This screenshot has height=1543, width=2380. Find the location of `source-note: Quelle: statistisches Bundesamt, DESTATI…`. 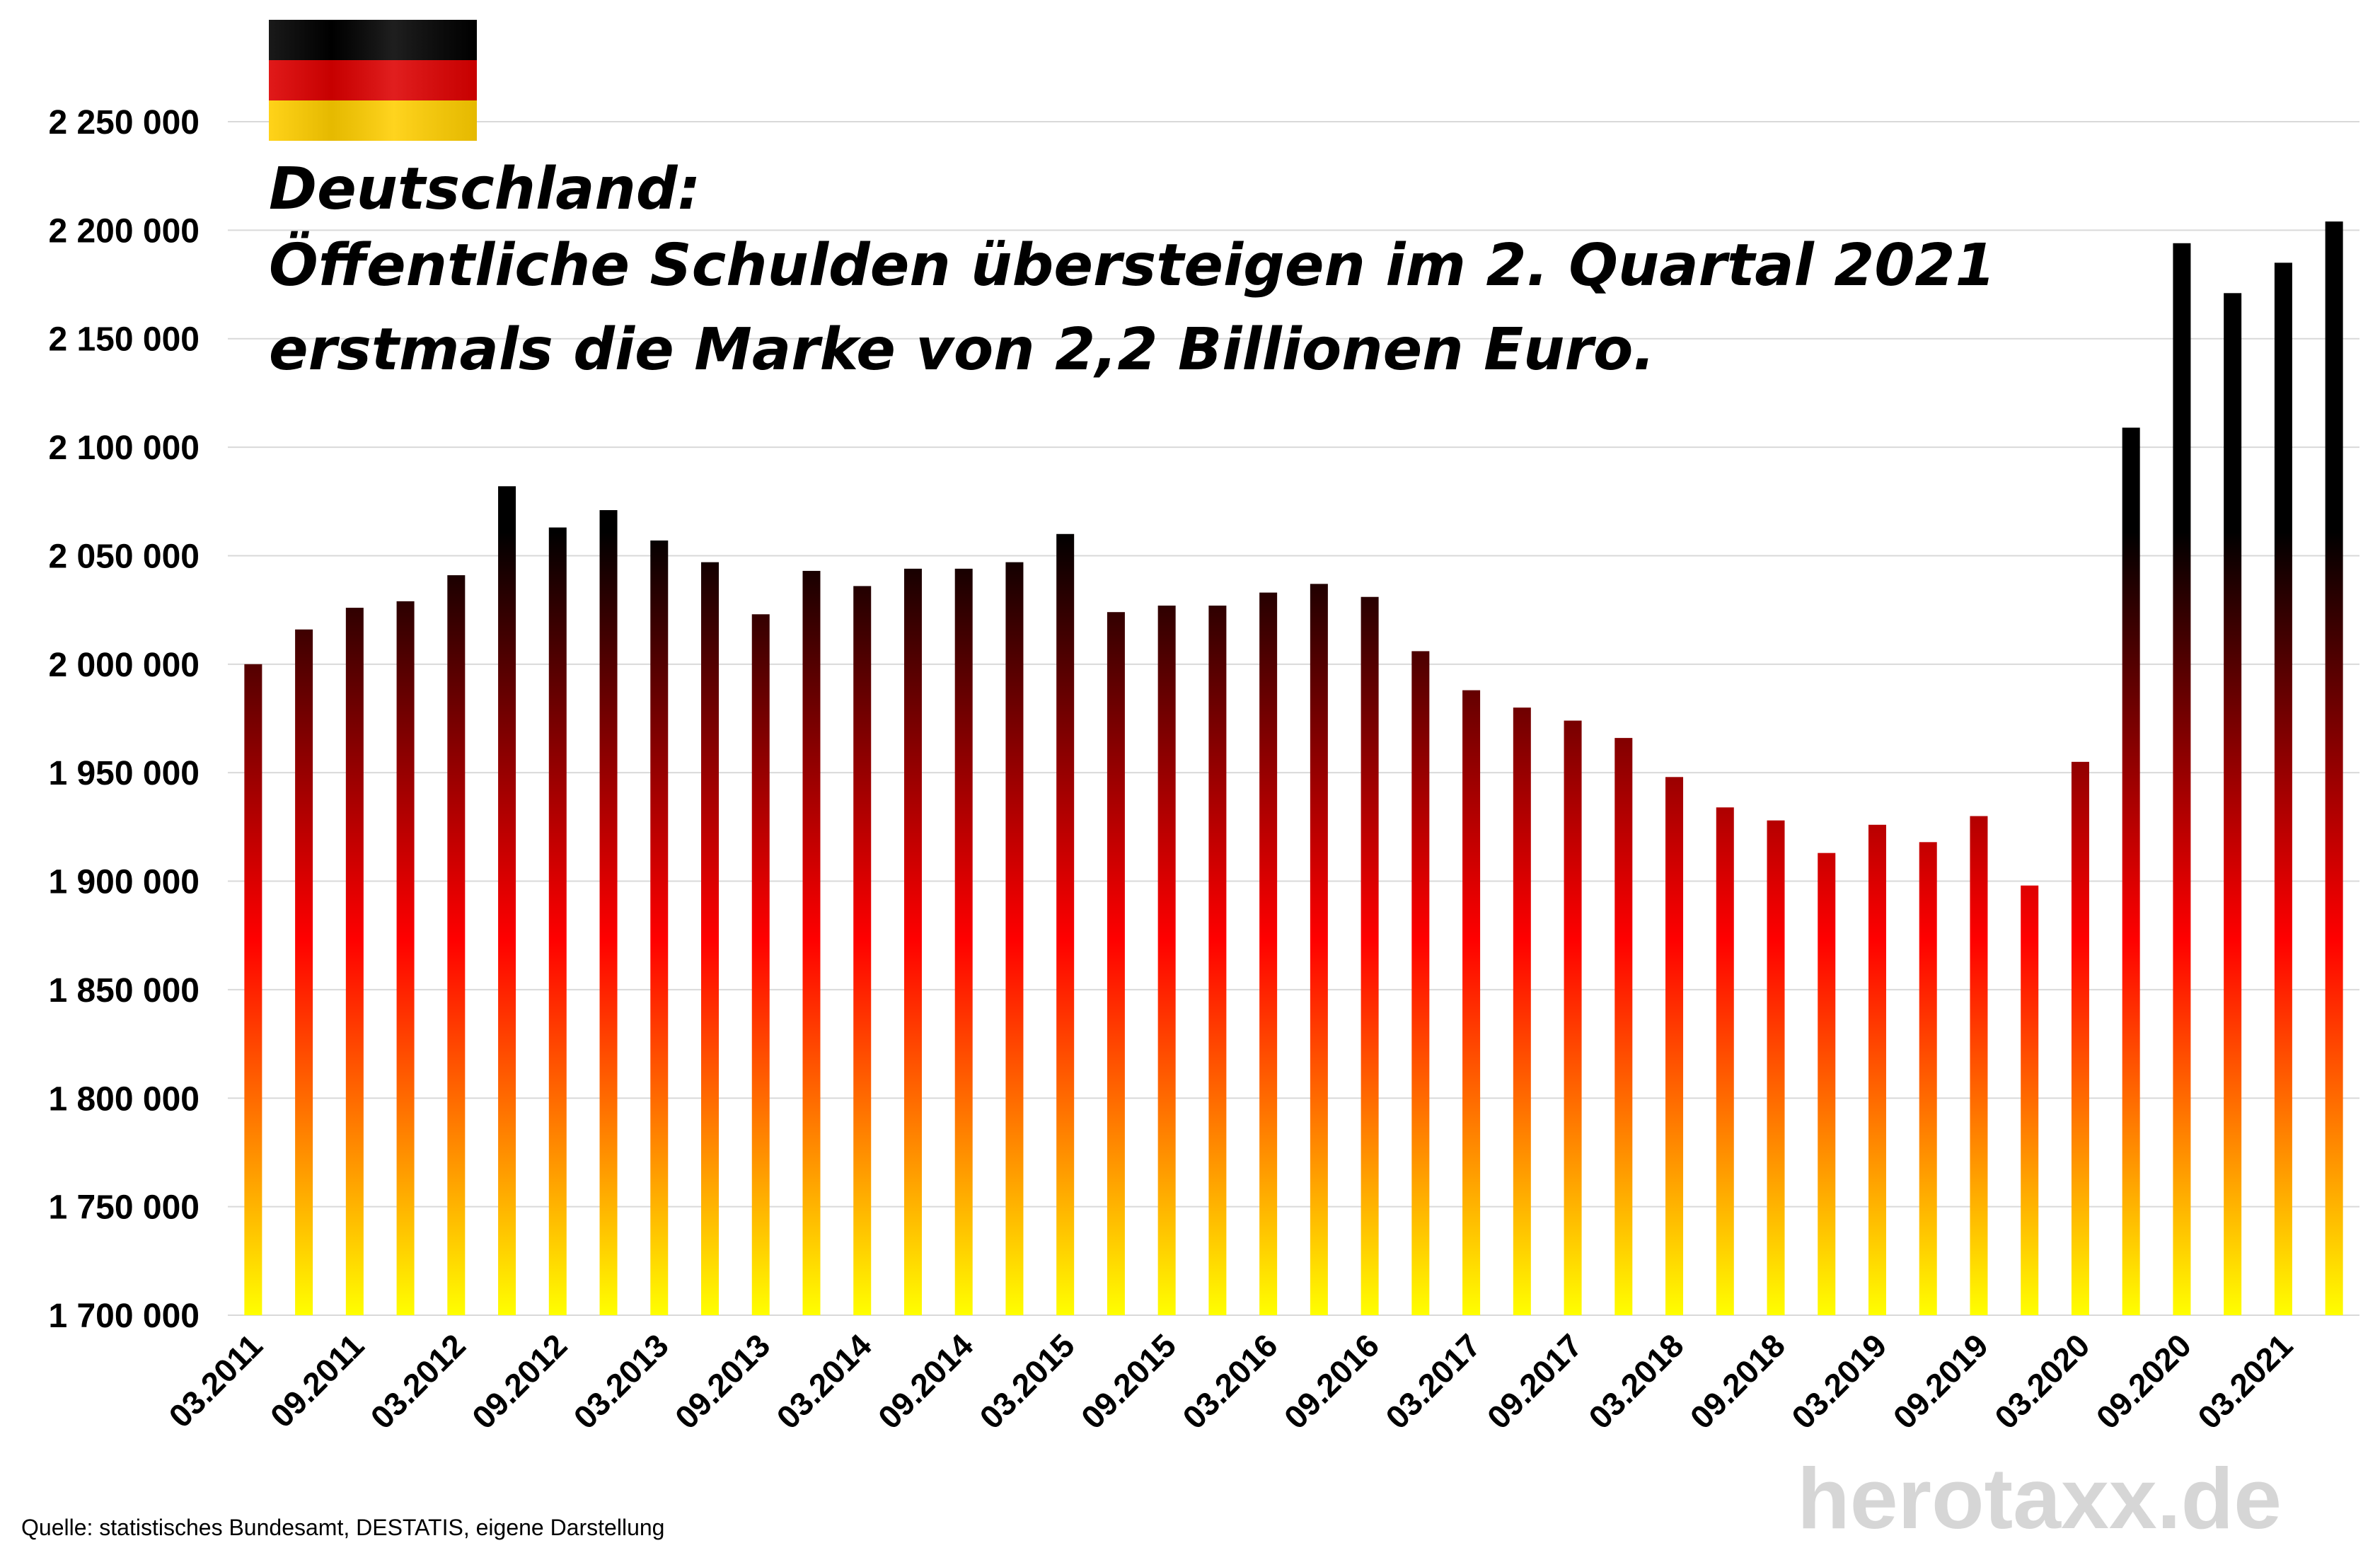

source-note: Quelle: statistisches Bundesamt, DESTATI… is located at coordinates (342, 1527).